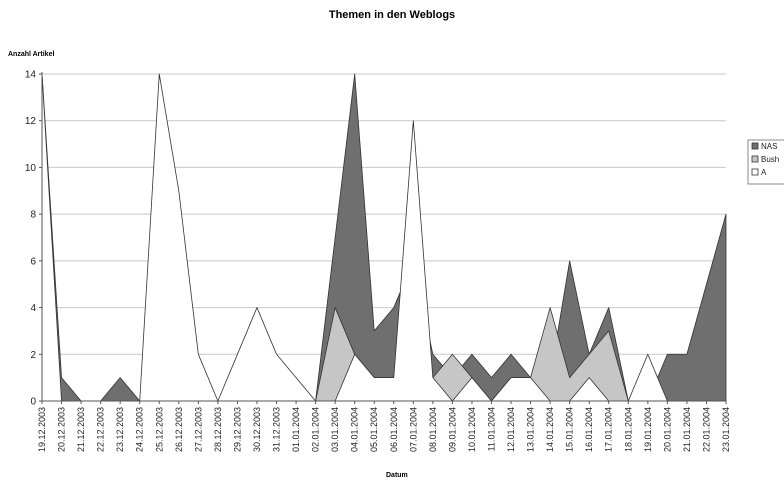 The image size is (784, 485). I want to click on x-tick-label: 09.01.2004, so click(452, 429).